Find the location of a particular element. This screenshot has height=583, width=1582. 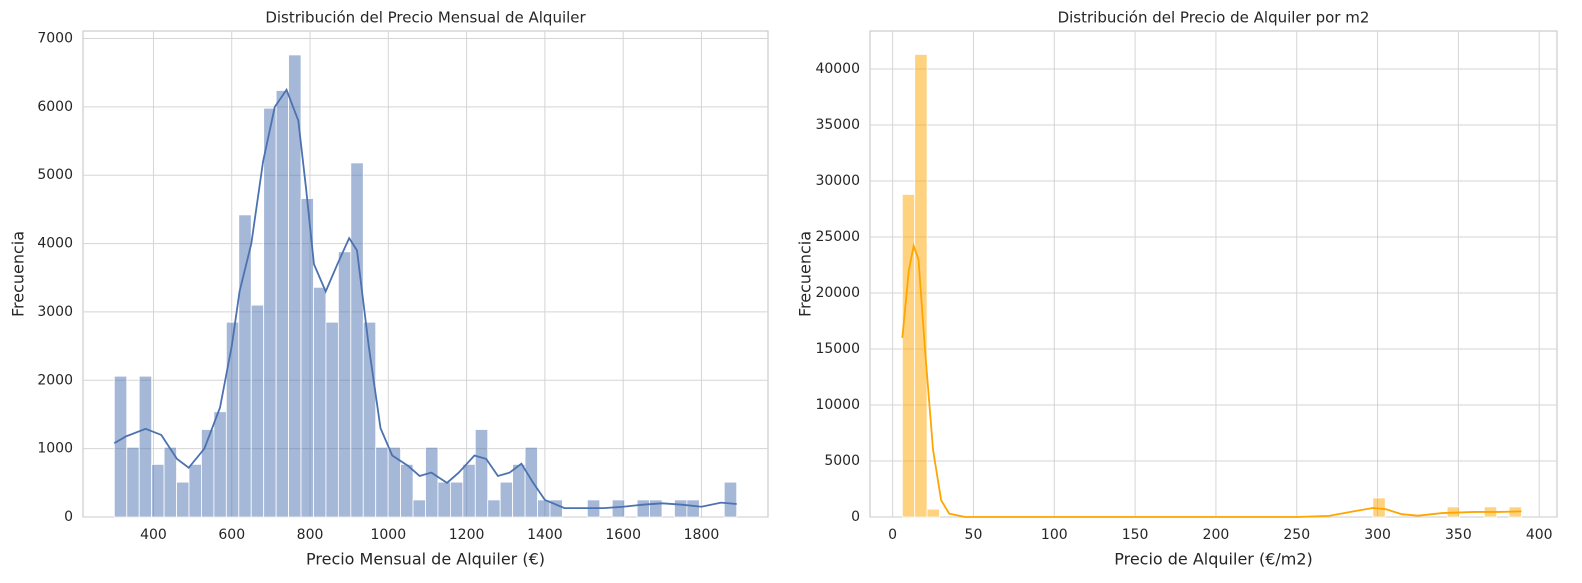

y-tick-label: 30000 is located at coordinates (837, 181).